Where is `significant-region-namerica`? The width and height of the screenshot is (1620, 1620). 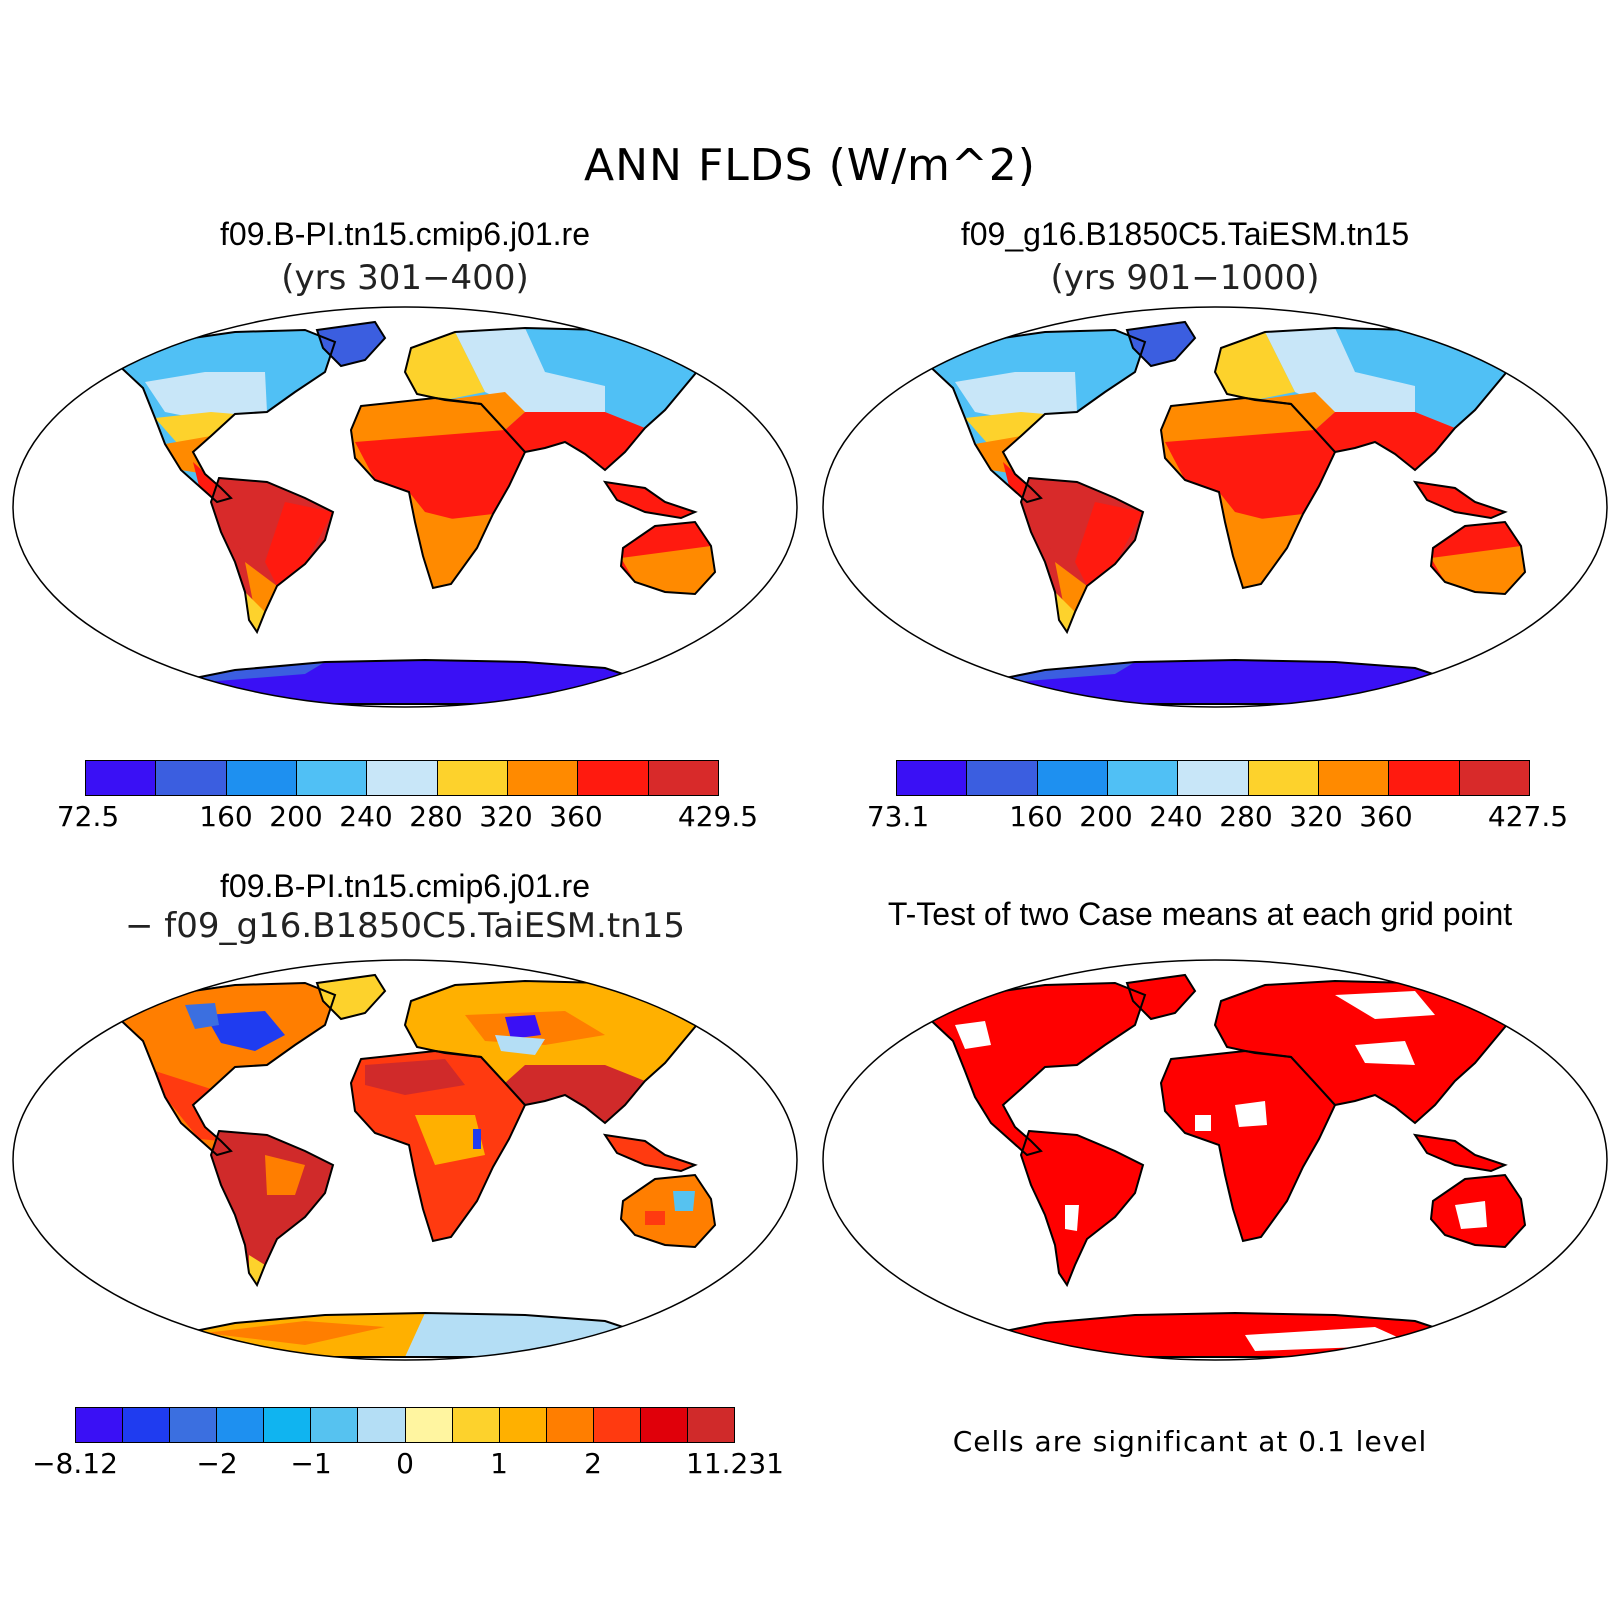
significant-region-namerica is located at coordinates (1034, 1069).